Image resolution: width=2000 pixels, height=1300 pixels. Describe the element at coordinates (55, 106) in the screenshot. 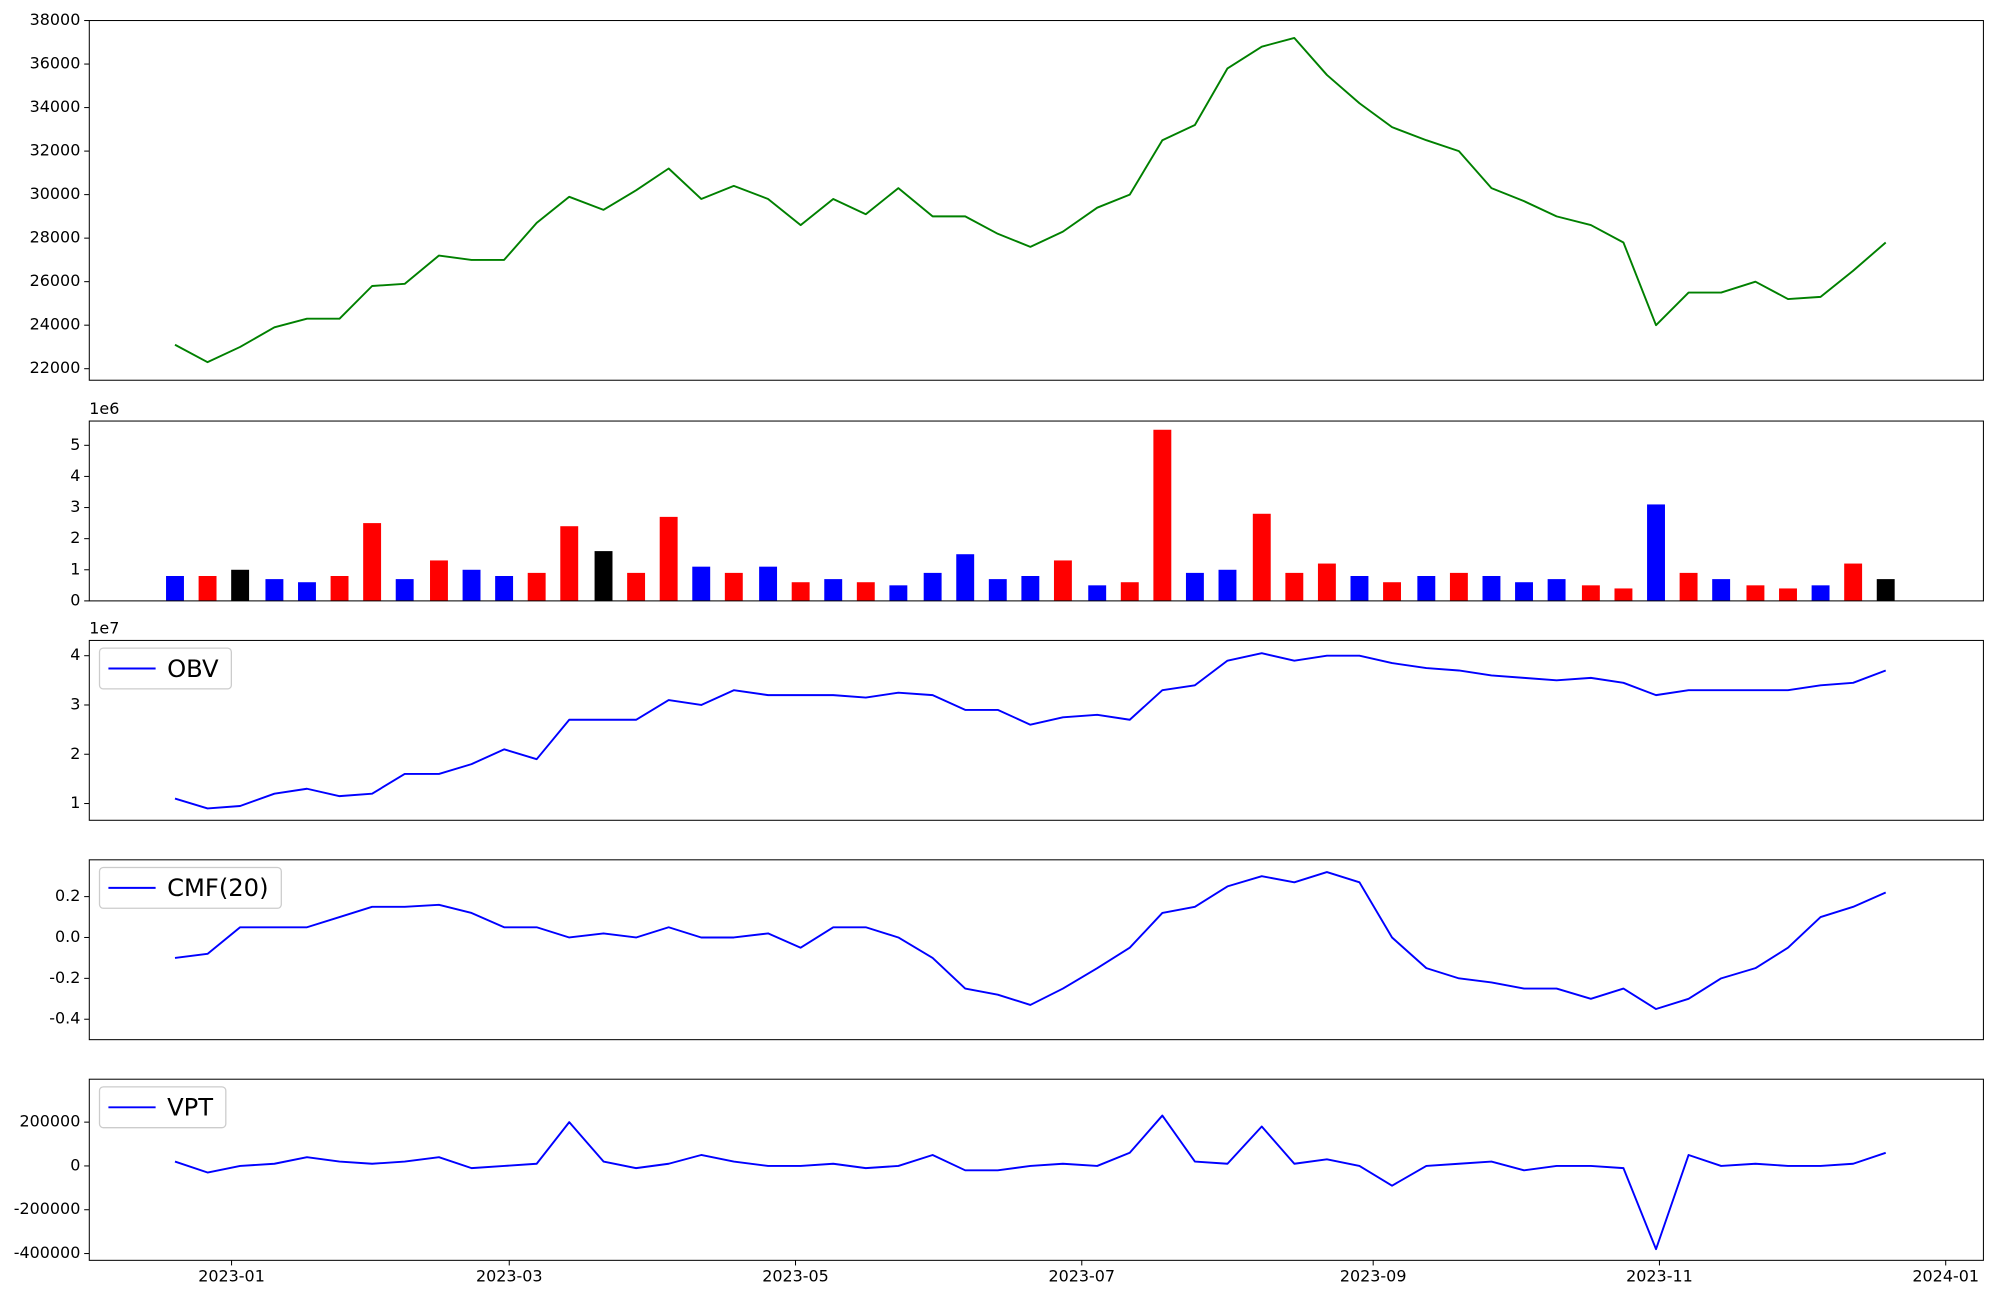

I see `y-tick-label: 34000` at that location.